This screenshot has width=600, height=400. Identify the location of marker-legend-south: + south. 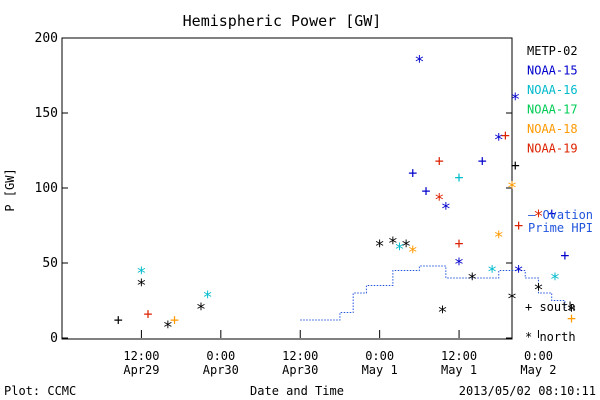
(550, 307).